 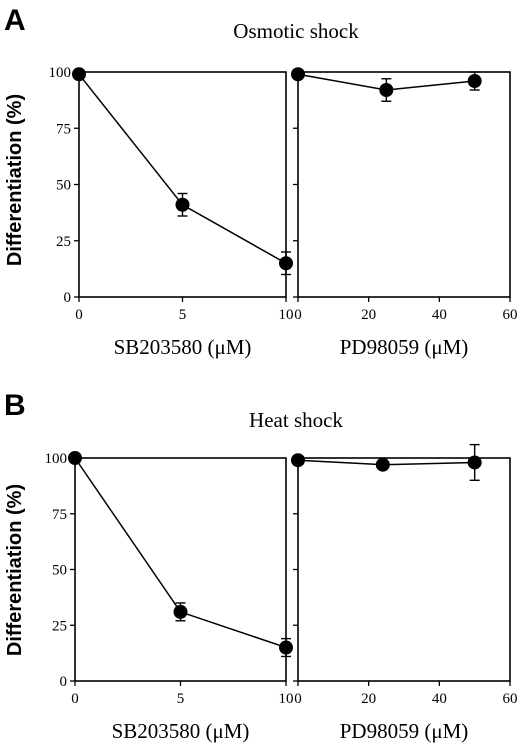 I want to click on series-line, so click(x=182, y=168).